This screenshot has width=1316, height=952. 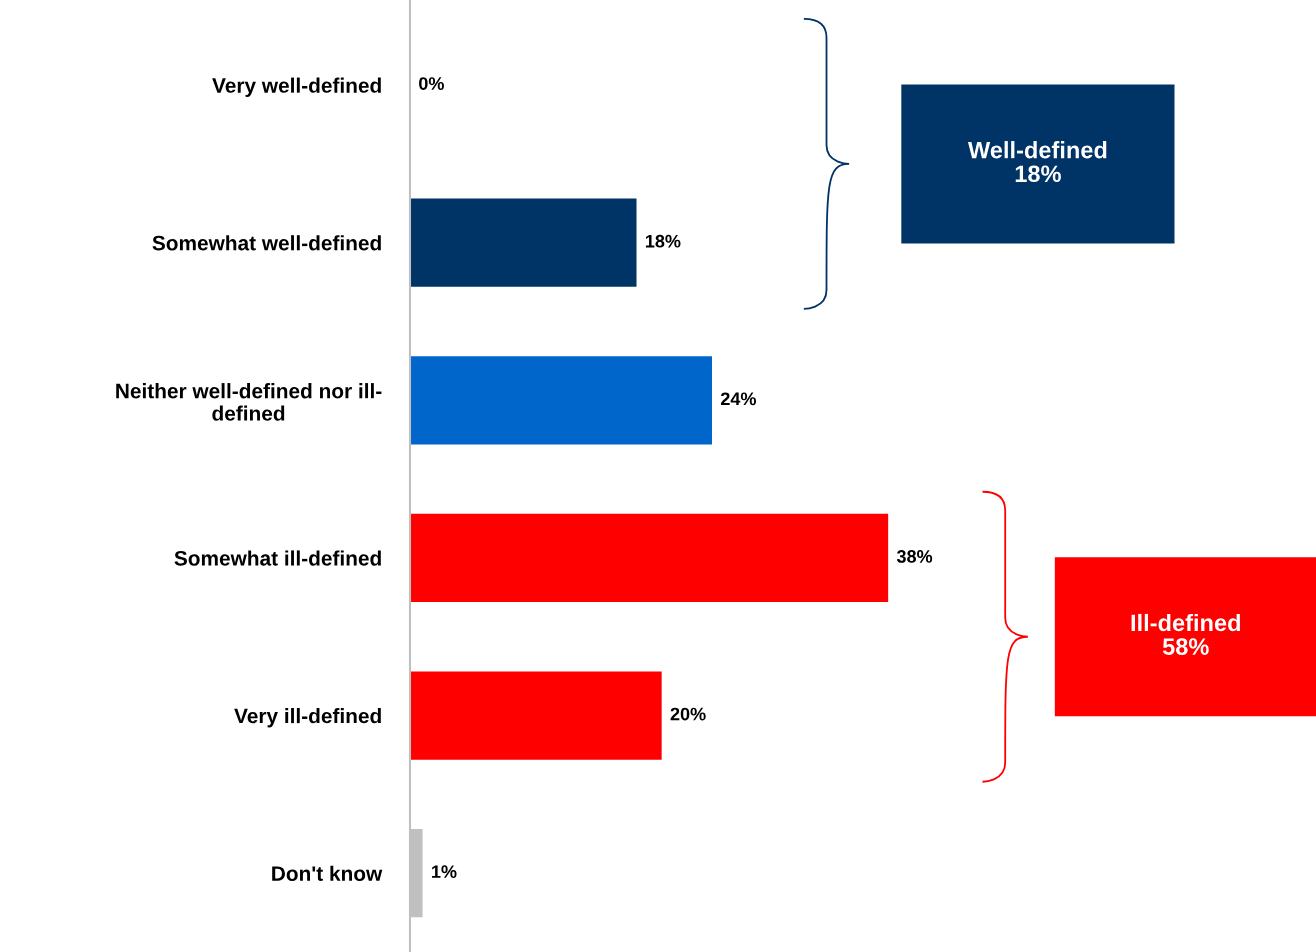 I want to click on y-tick-label: Very well-defined, so click(x=296, y=87).